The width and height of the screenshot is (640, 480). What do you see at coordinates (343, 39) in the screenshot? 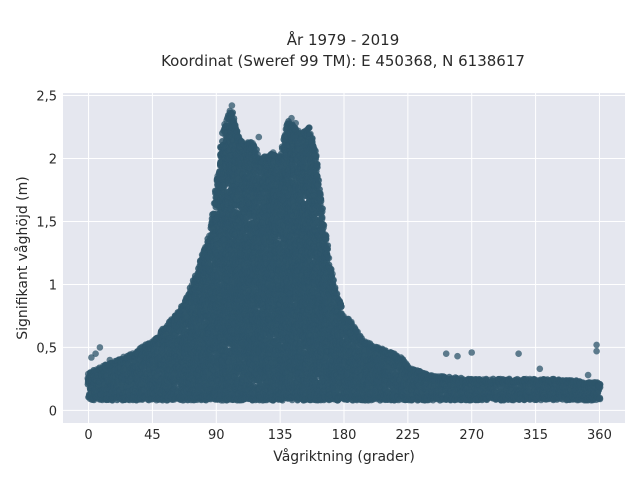
I see `chart-title-line1: År 1979 - 2019` at bounding box center [343, 39].